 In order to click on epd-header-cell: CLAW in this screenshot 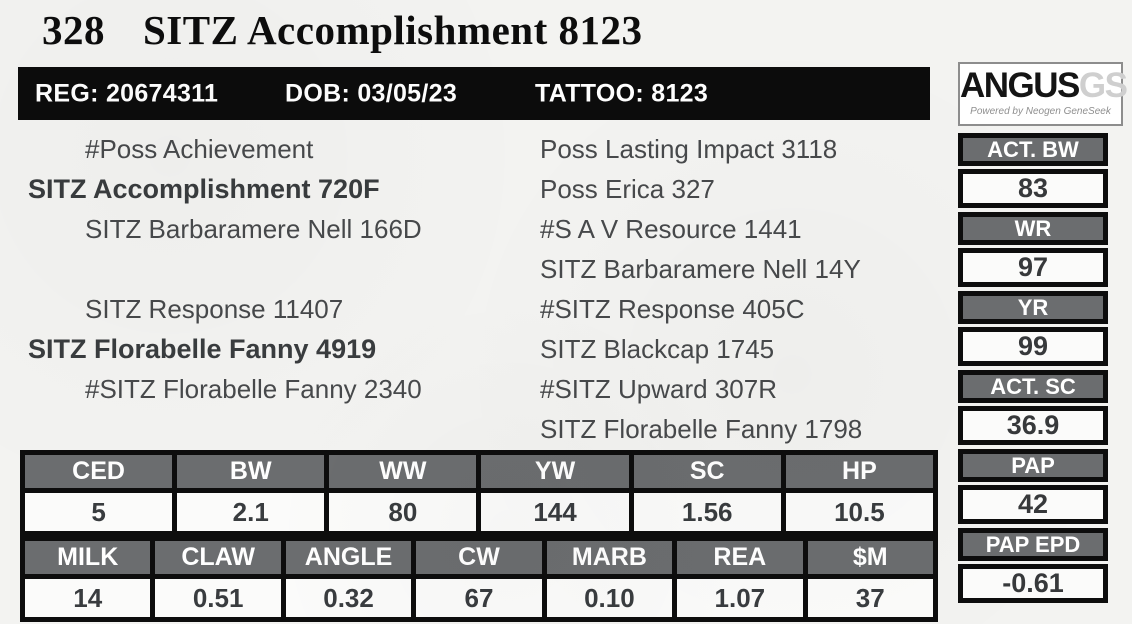, I will do `click(218, 557)`.